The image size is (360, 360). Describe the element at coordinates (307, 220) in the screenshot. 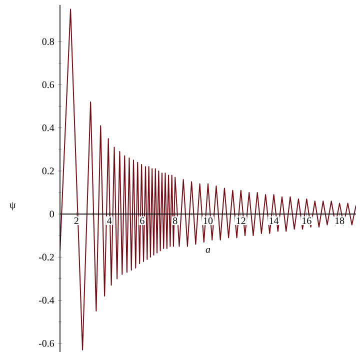

I see `x-tick-label: 16` at that location.